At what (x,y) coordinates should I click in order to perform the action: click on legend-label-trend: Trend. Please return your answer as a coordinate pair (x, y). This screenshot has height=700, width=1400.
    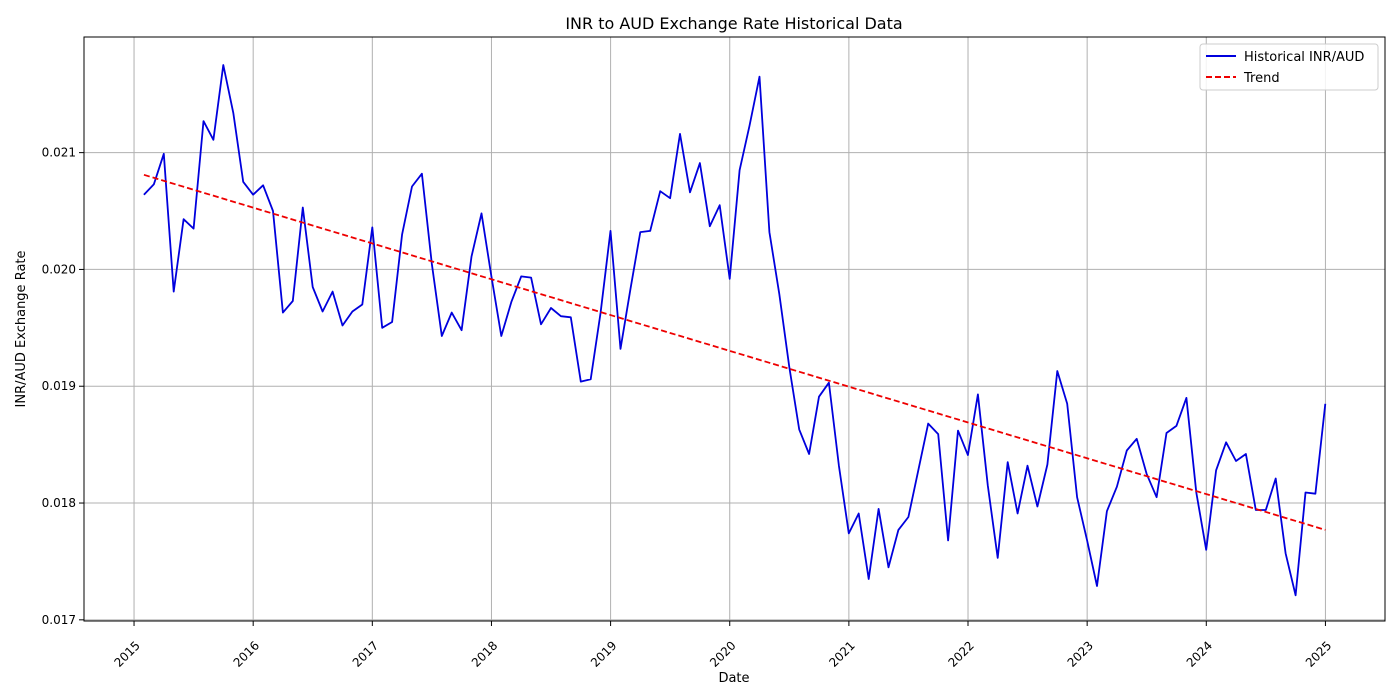
    Looking at the image, I should click on (1261, 78).